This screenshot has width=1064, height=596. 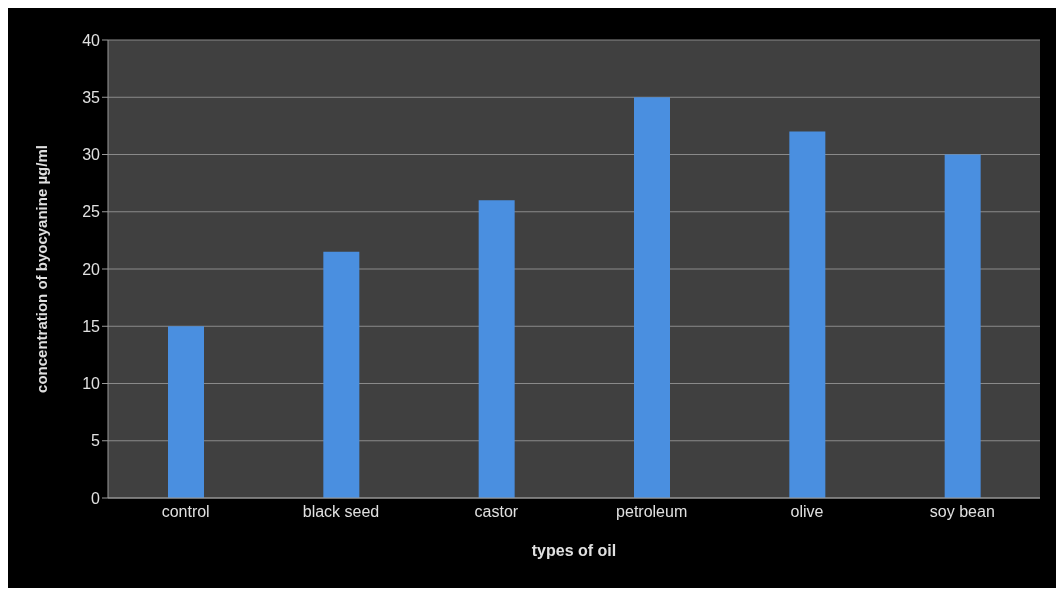 What do you see at coordinates (185, 512) in the screenshot?
I see `x-tick-label: control` at bounding box center [185, 512].